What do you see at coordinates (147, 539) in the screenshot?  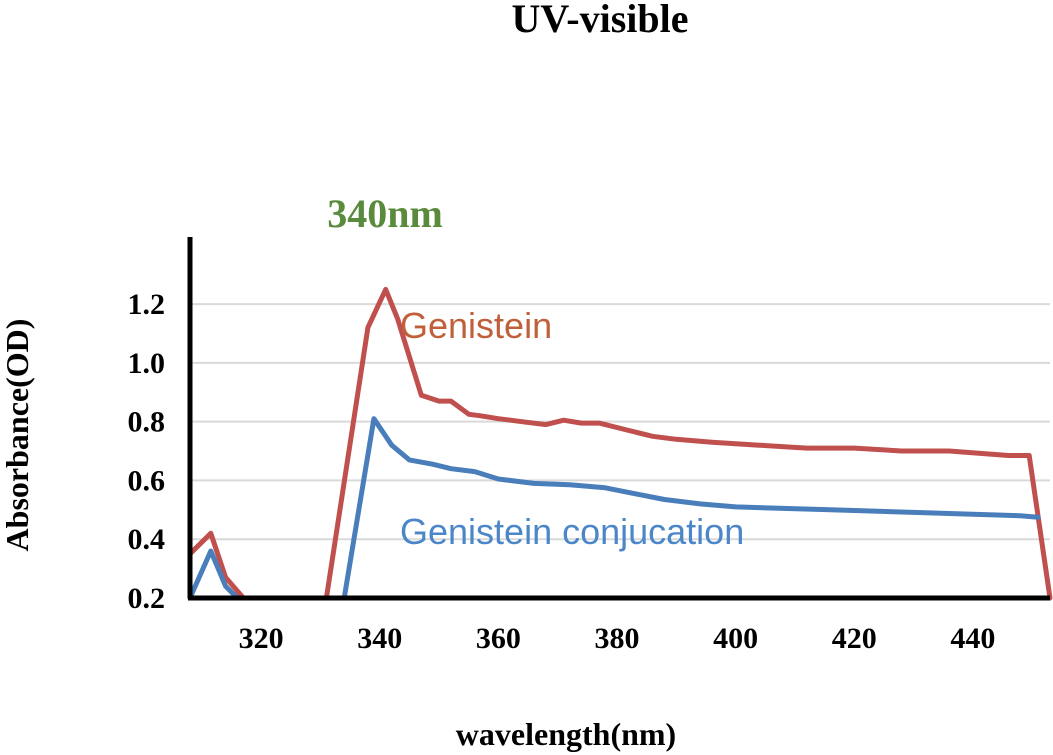 I see `y-tick-label: 0.4` at bounding box center [147, 539].